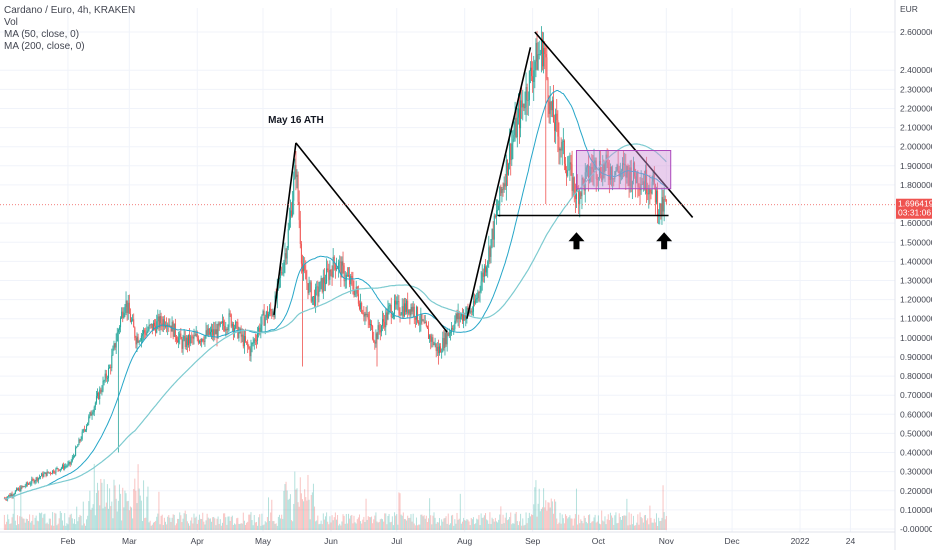 This screenshot has width=932, height=550. What do you see at coordinates (916, 281) in the screenshot?
I see `y-tick-label: 1.300000` at bounding box center [916, 281].